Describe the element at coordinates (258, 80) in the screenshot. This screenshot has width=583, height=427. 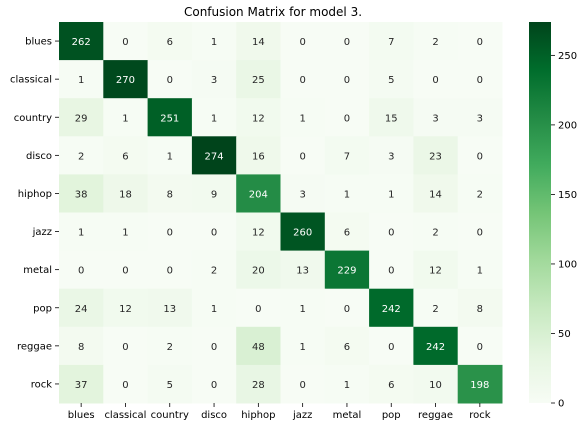
I see `cell-value-label: 25` at that location.